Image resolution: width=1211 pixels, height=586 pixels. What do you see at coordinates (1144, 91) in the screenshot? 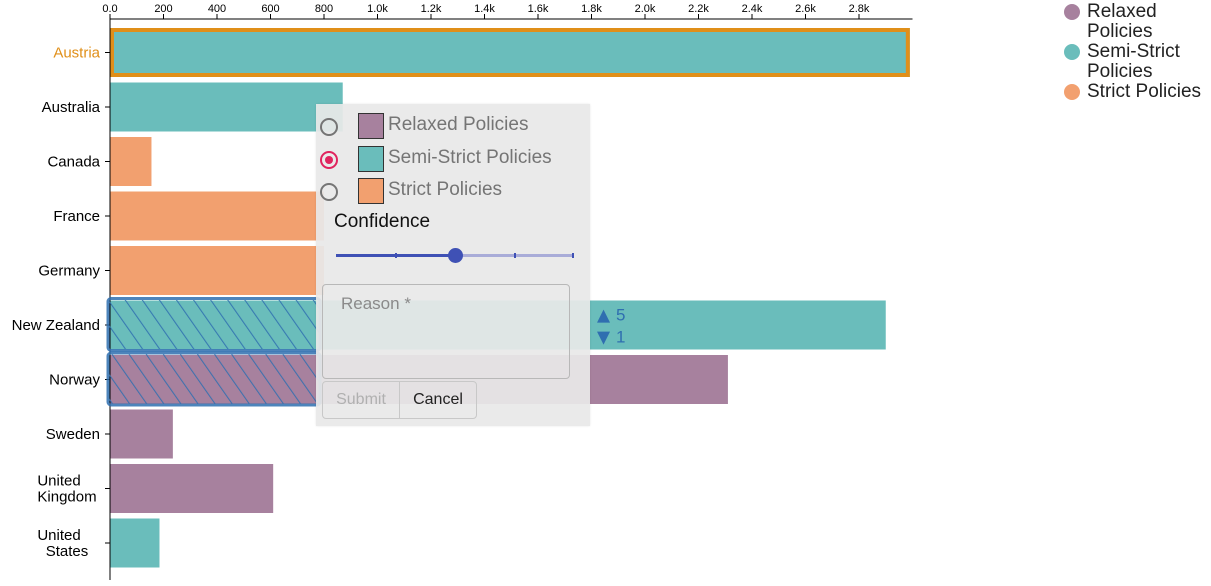
I see `legend-label: Strict Policies` at bounding box center [1144, 91].